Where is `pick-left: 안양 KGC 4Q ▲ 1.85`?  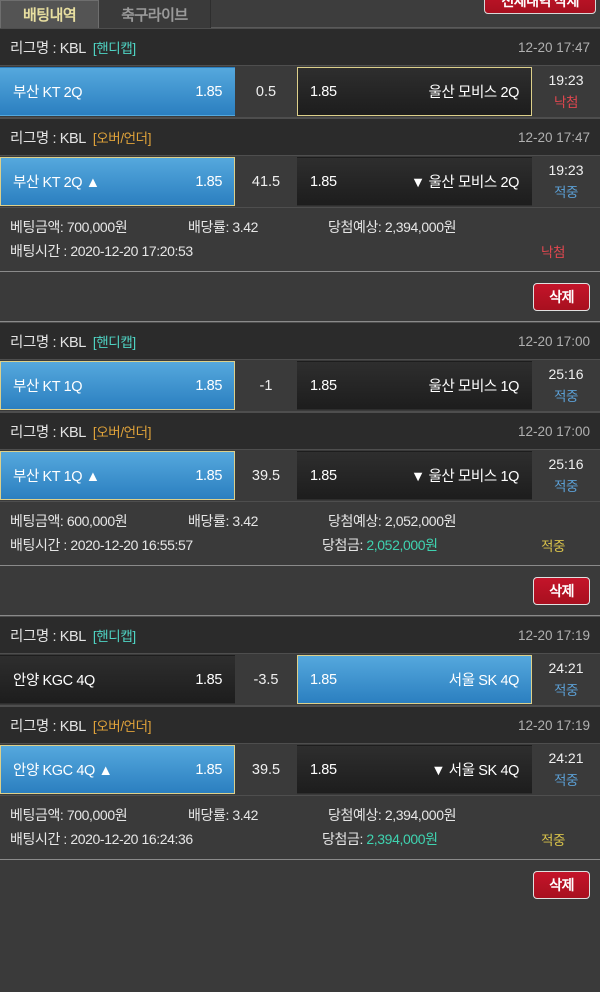 pick-left: 안양 KGC 4Q ▲ 1.85 is located at coordinates (117, 769).